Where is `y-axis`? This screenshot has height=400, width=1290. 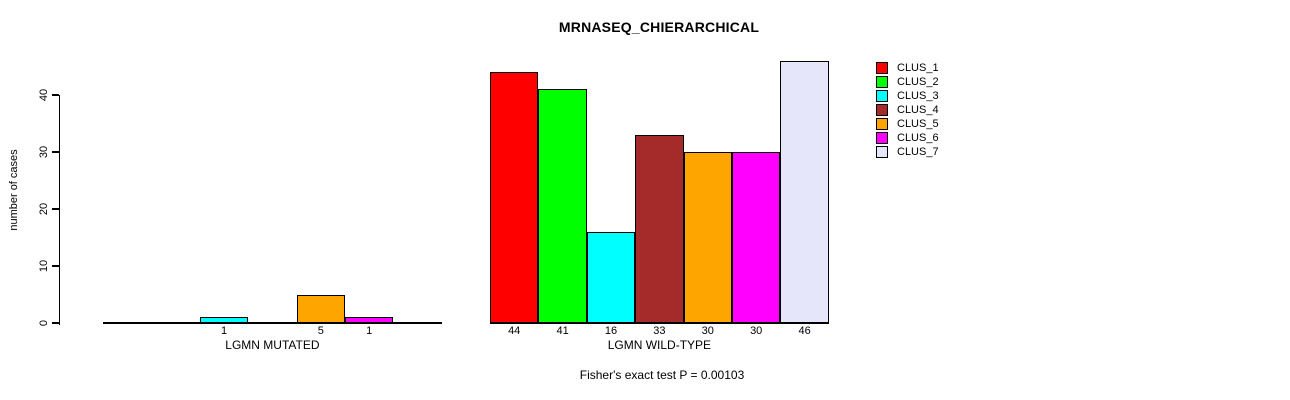 y-axis is located at coordinates (59, 210).